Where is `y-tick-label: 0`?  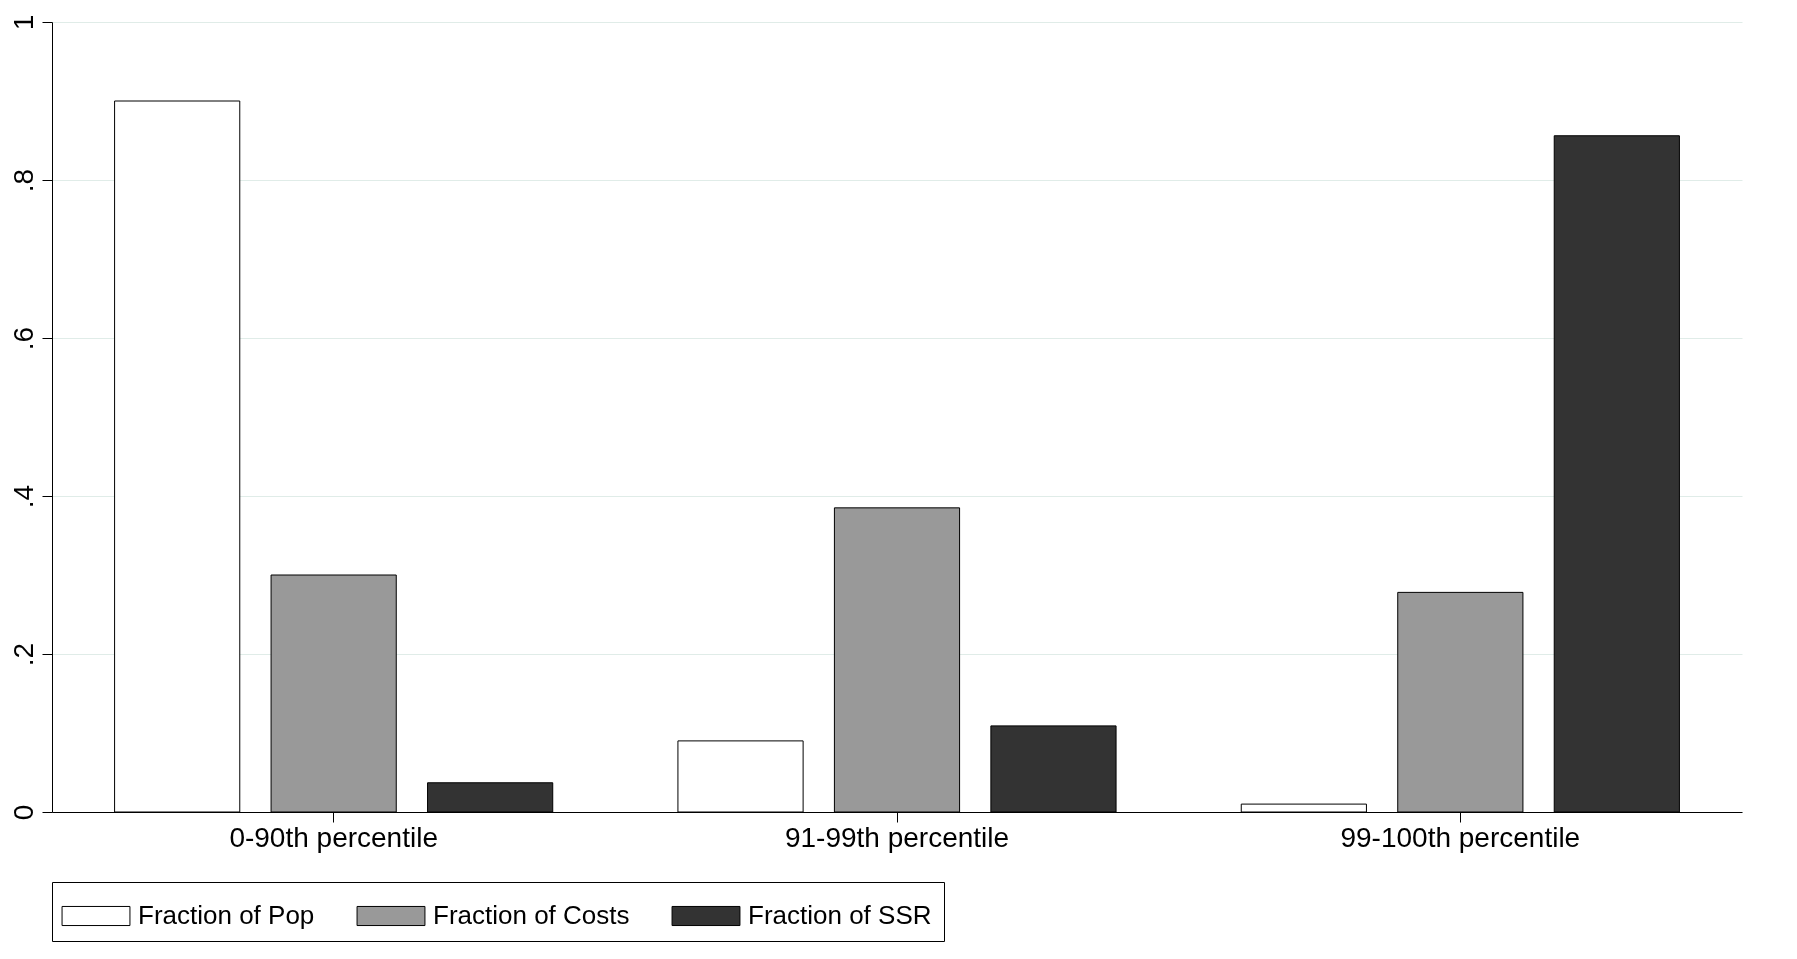
y-tick-label: 0 is located at coordinates (23, 812).